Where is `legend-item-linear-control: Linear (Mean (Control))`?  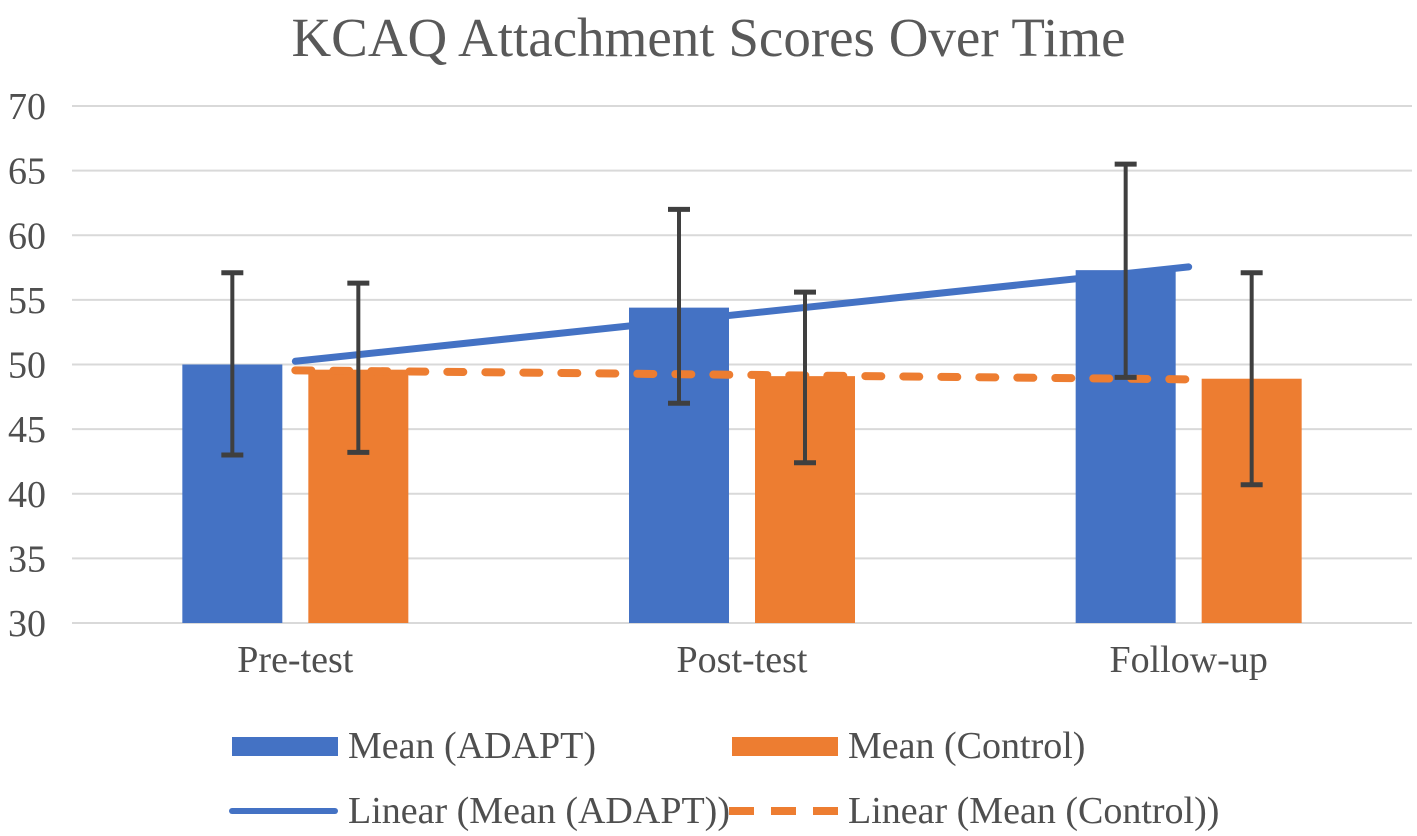 legend-item-linear-control: Linear (Mean (Control)) is located at coordinates (974, 811).